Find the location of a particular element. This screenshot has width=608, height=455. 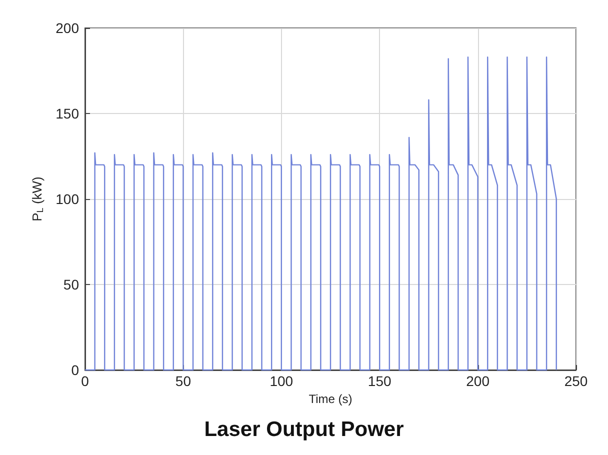

text: Laser Output Power is located at coordinates (304, 429).